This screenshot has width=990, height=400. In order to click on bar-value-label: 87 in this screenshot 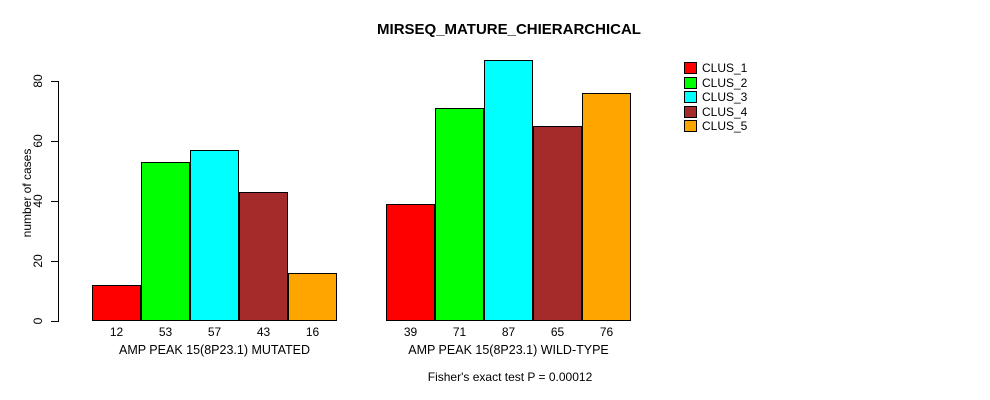, I will do `click(508, 332)`.